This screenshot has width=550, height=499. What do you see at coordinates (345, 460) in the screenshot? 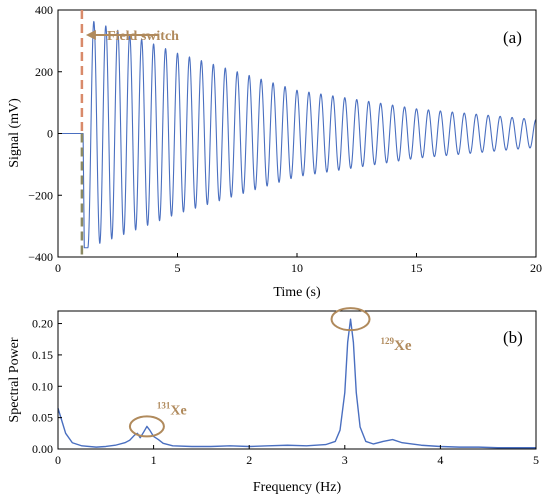
I see `x-tick-label: 3` at bounding box center [345, 460].